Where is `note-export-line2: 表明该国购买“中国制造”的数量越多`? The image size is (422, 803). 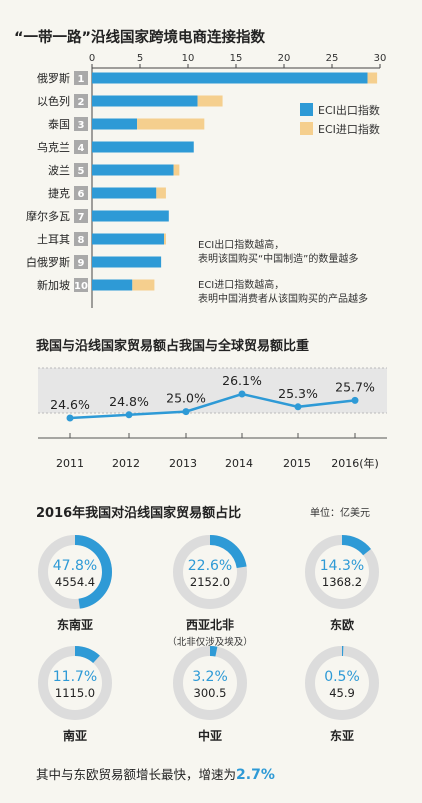
note-export-line2: 表明该国购买“中国制造”的数量越多 is located at coordinates (278, 258).